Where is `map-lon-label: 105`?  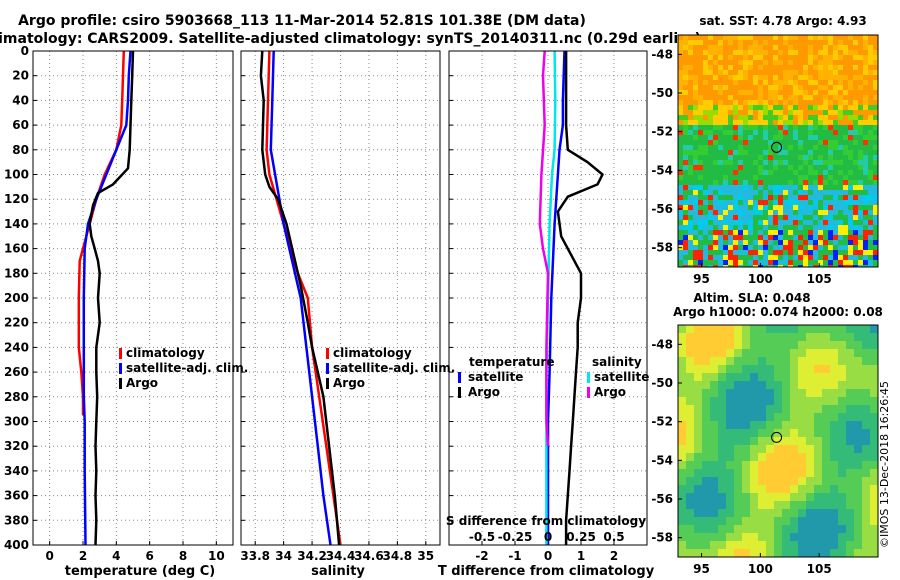
map-lon-label: 105 is located at coordinates (819, 569).